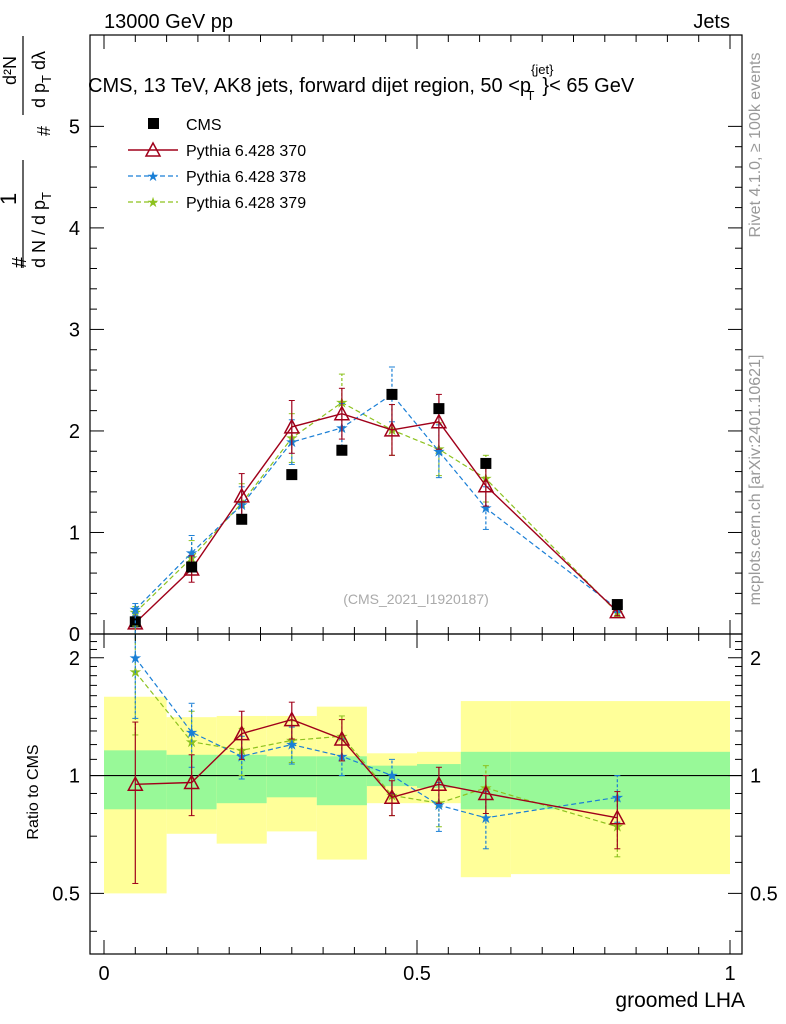 The width and height of the screenshot is (786, 1024). Describe the element at coordinates (46, 79) in the screenshot. I see `ylabel-den-2-sub: T` at that location.